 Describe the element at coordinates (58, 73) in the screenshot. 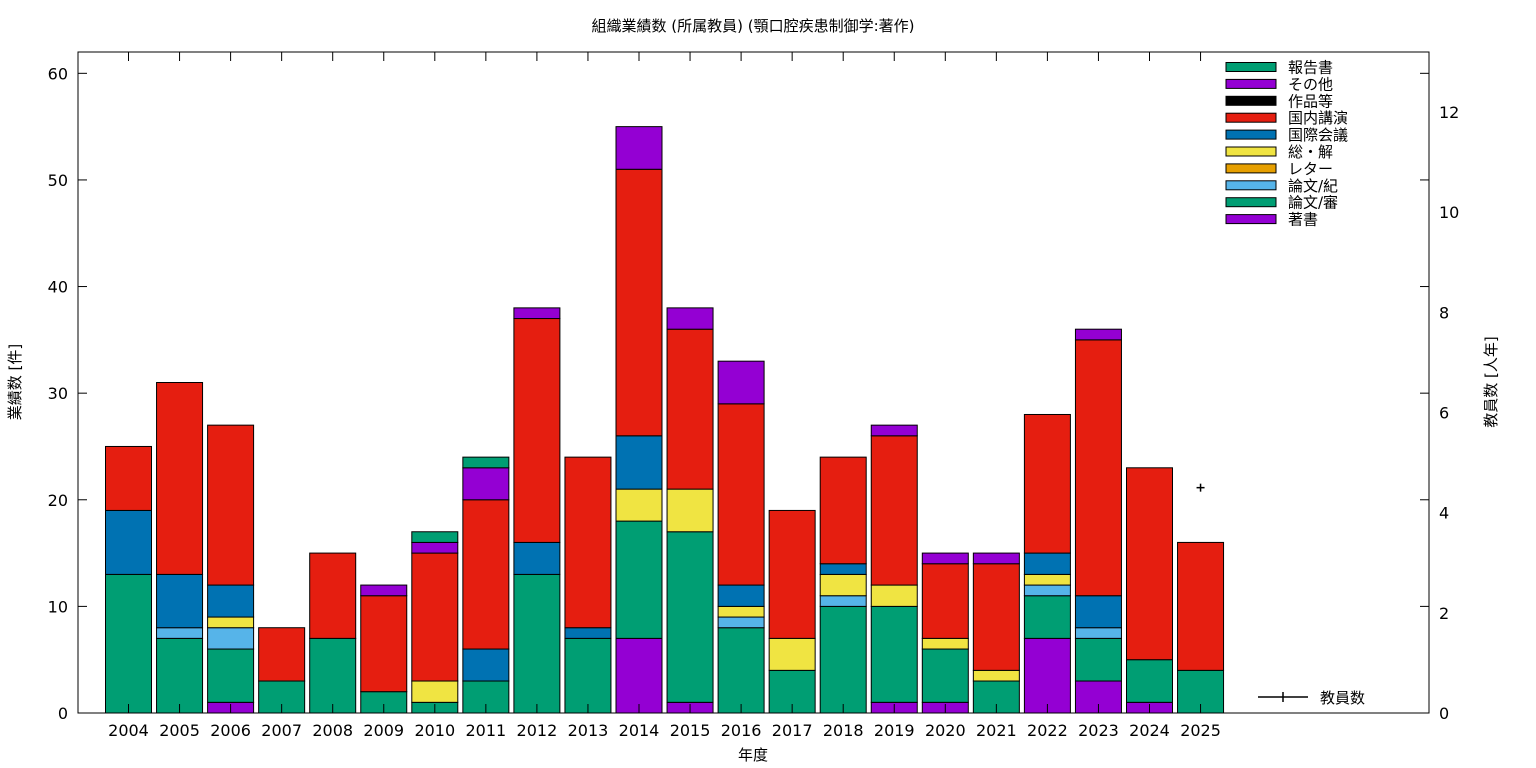

I see `y-tick-label: 60` at that location.